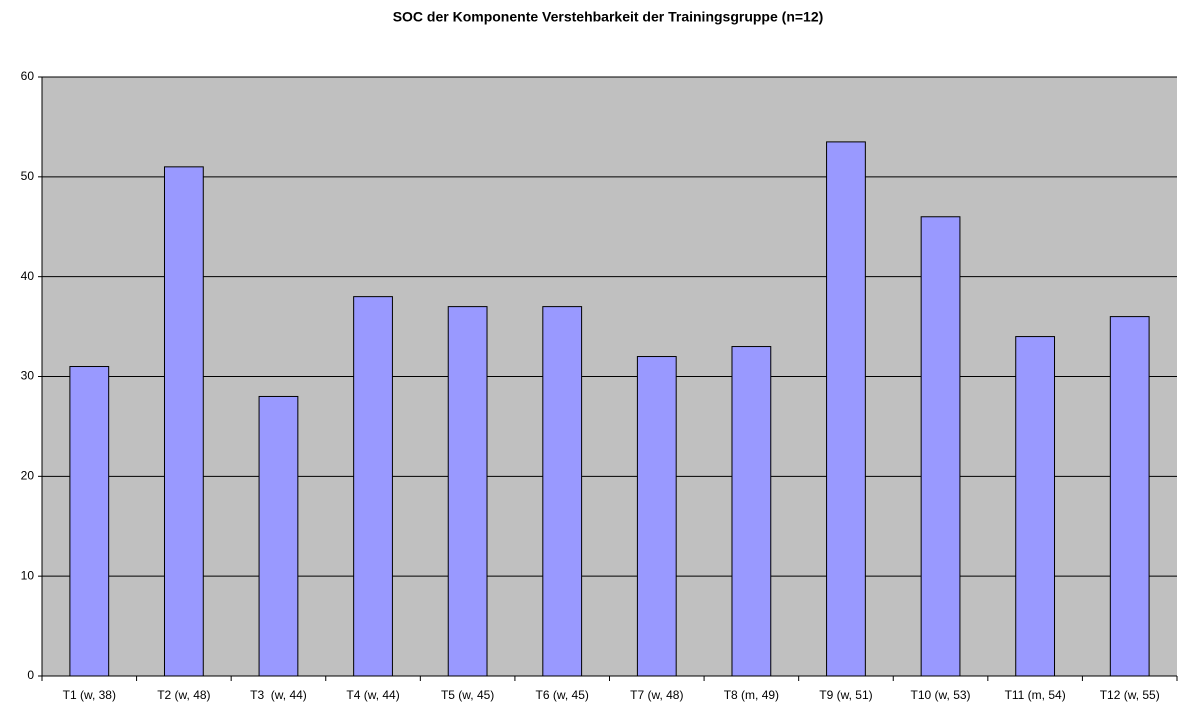 The width and height of the screenshot is (1178, 710). I want to click on x-tick-label: T5 (w, 45), so click(467, 695).